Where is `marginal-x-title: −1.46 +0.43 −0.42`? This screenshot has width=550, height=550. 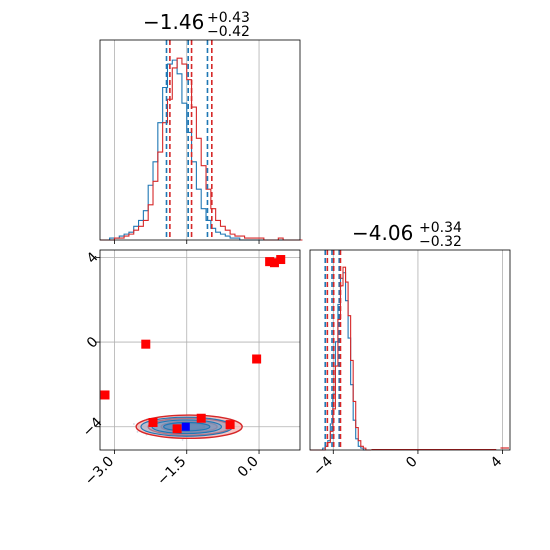
marginal-x-title: −1.46 +0.43 −0.42 is located at coordinates (196, 25).